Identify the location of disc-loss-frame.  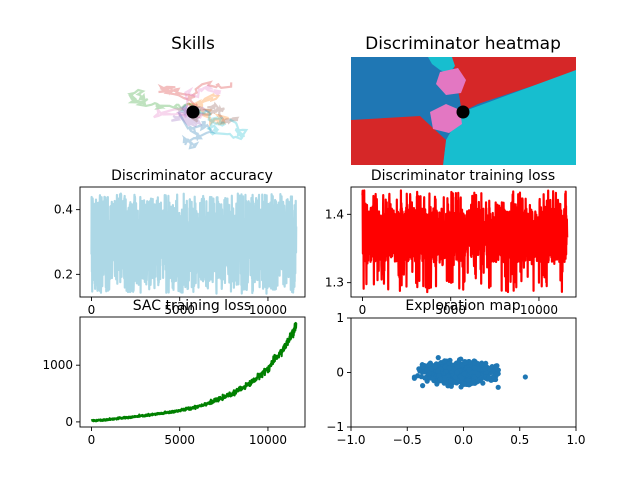
(463, 242).